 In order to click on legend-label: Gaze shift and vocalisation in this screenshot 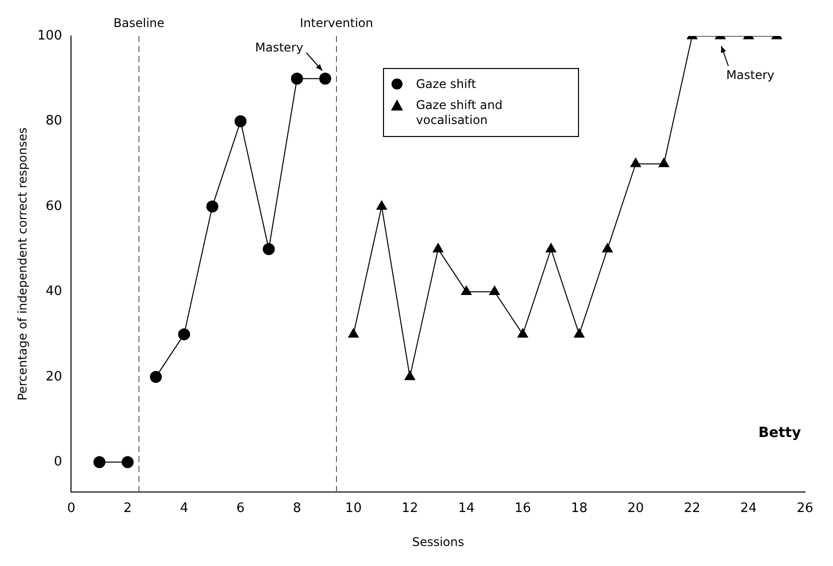, I will do `click(460, 113)`.